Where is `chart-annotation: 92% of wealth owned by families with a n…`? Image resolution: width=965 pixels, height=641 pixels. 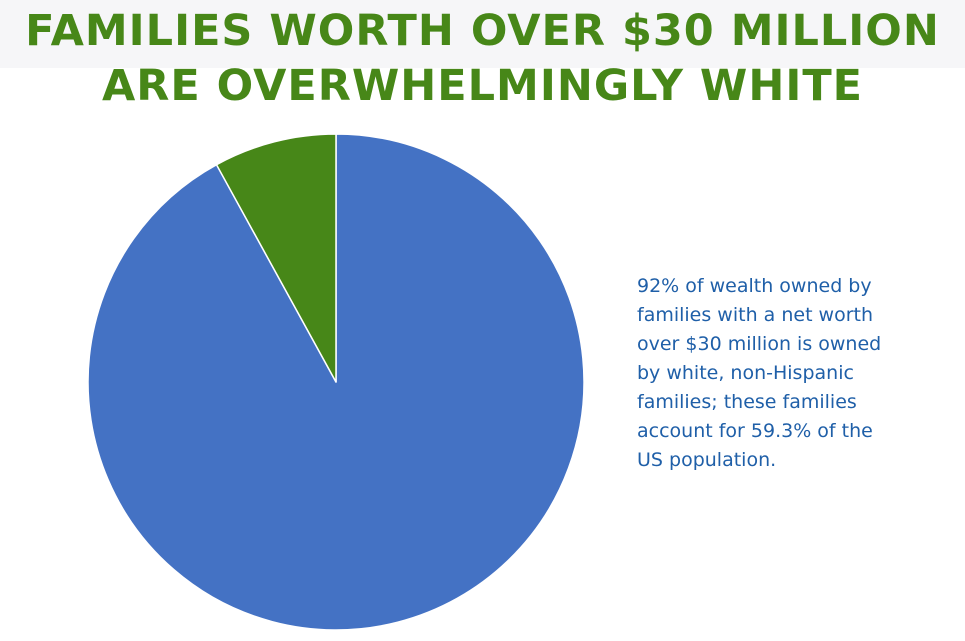 chart-annotation: 92% of wealth owned by families with a n… is located at coordinates (759, 373).